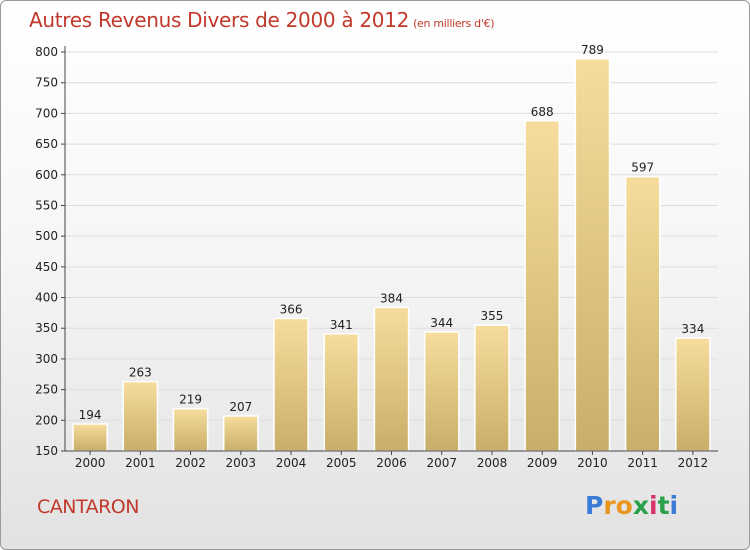 The image size is (750, 550). Describe the element at coordinates (46, 52) in the screenshot. I see `y-tick-label: 800` at that location.